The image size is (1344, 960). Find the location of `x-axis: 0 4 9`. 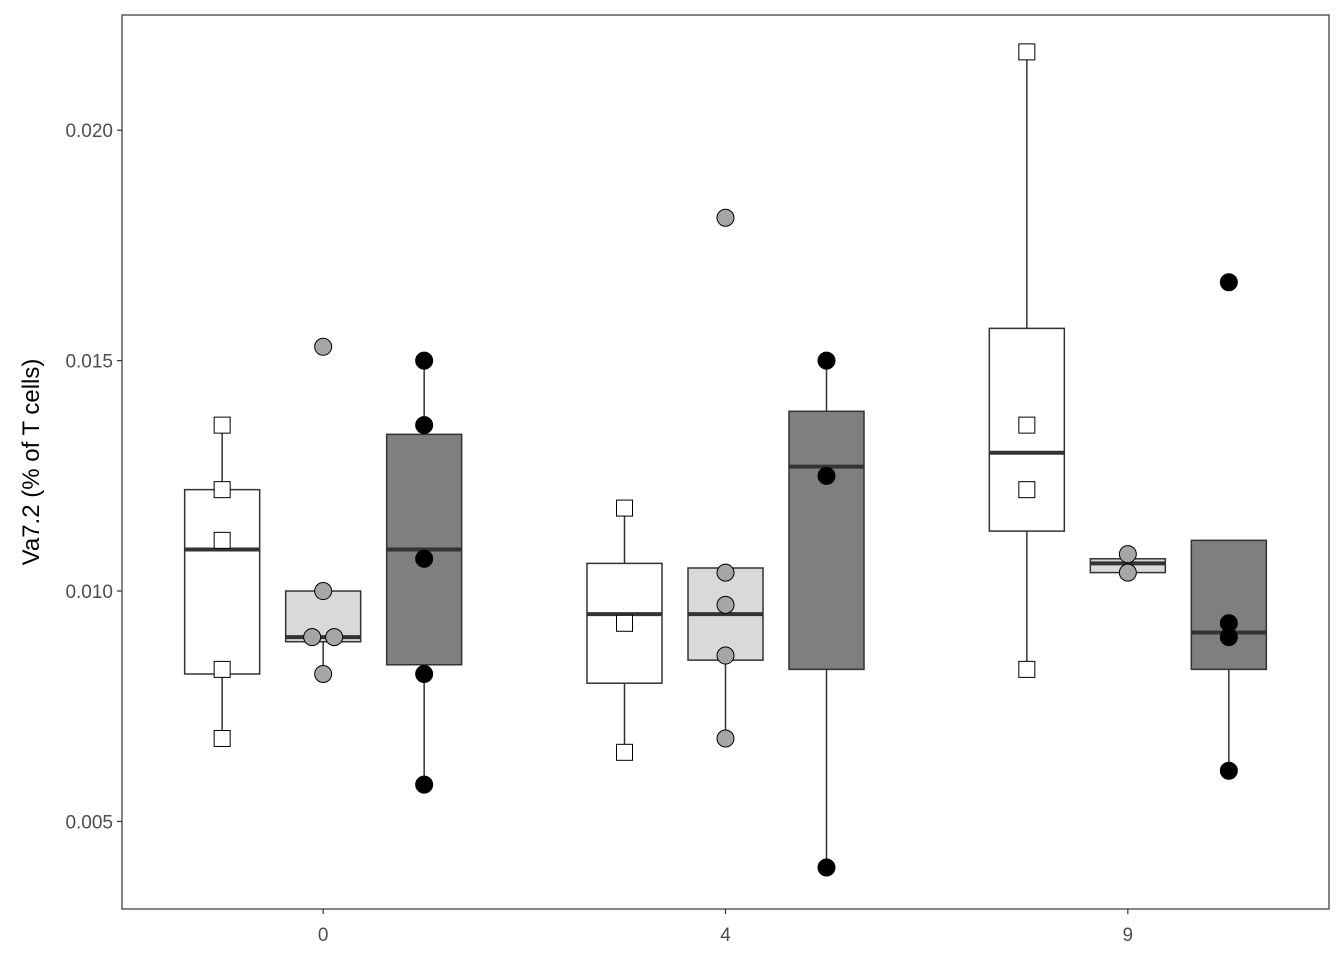

x-axis: 0 4 9 is located at coordinates (725, 927).